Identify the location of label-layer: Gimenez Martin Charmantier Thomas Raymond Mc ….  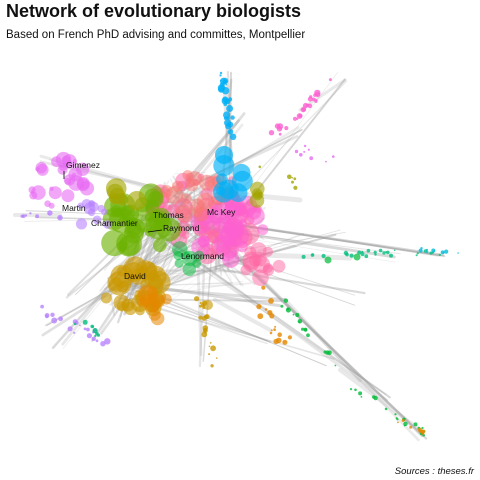
(149, 220).